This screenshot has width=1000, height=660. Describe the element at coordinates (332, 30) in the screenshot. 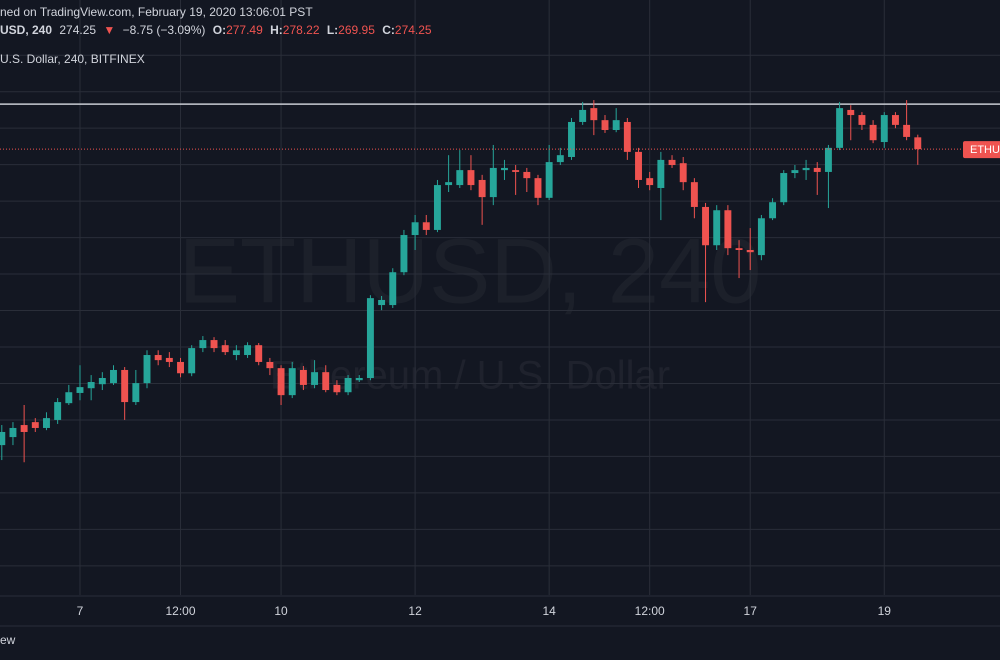

I see `low-label: L:` at that location.